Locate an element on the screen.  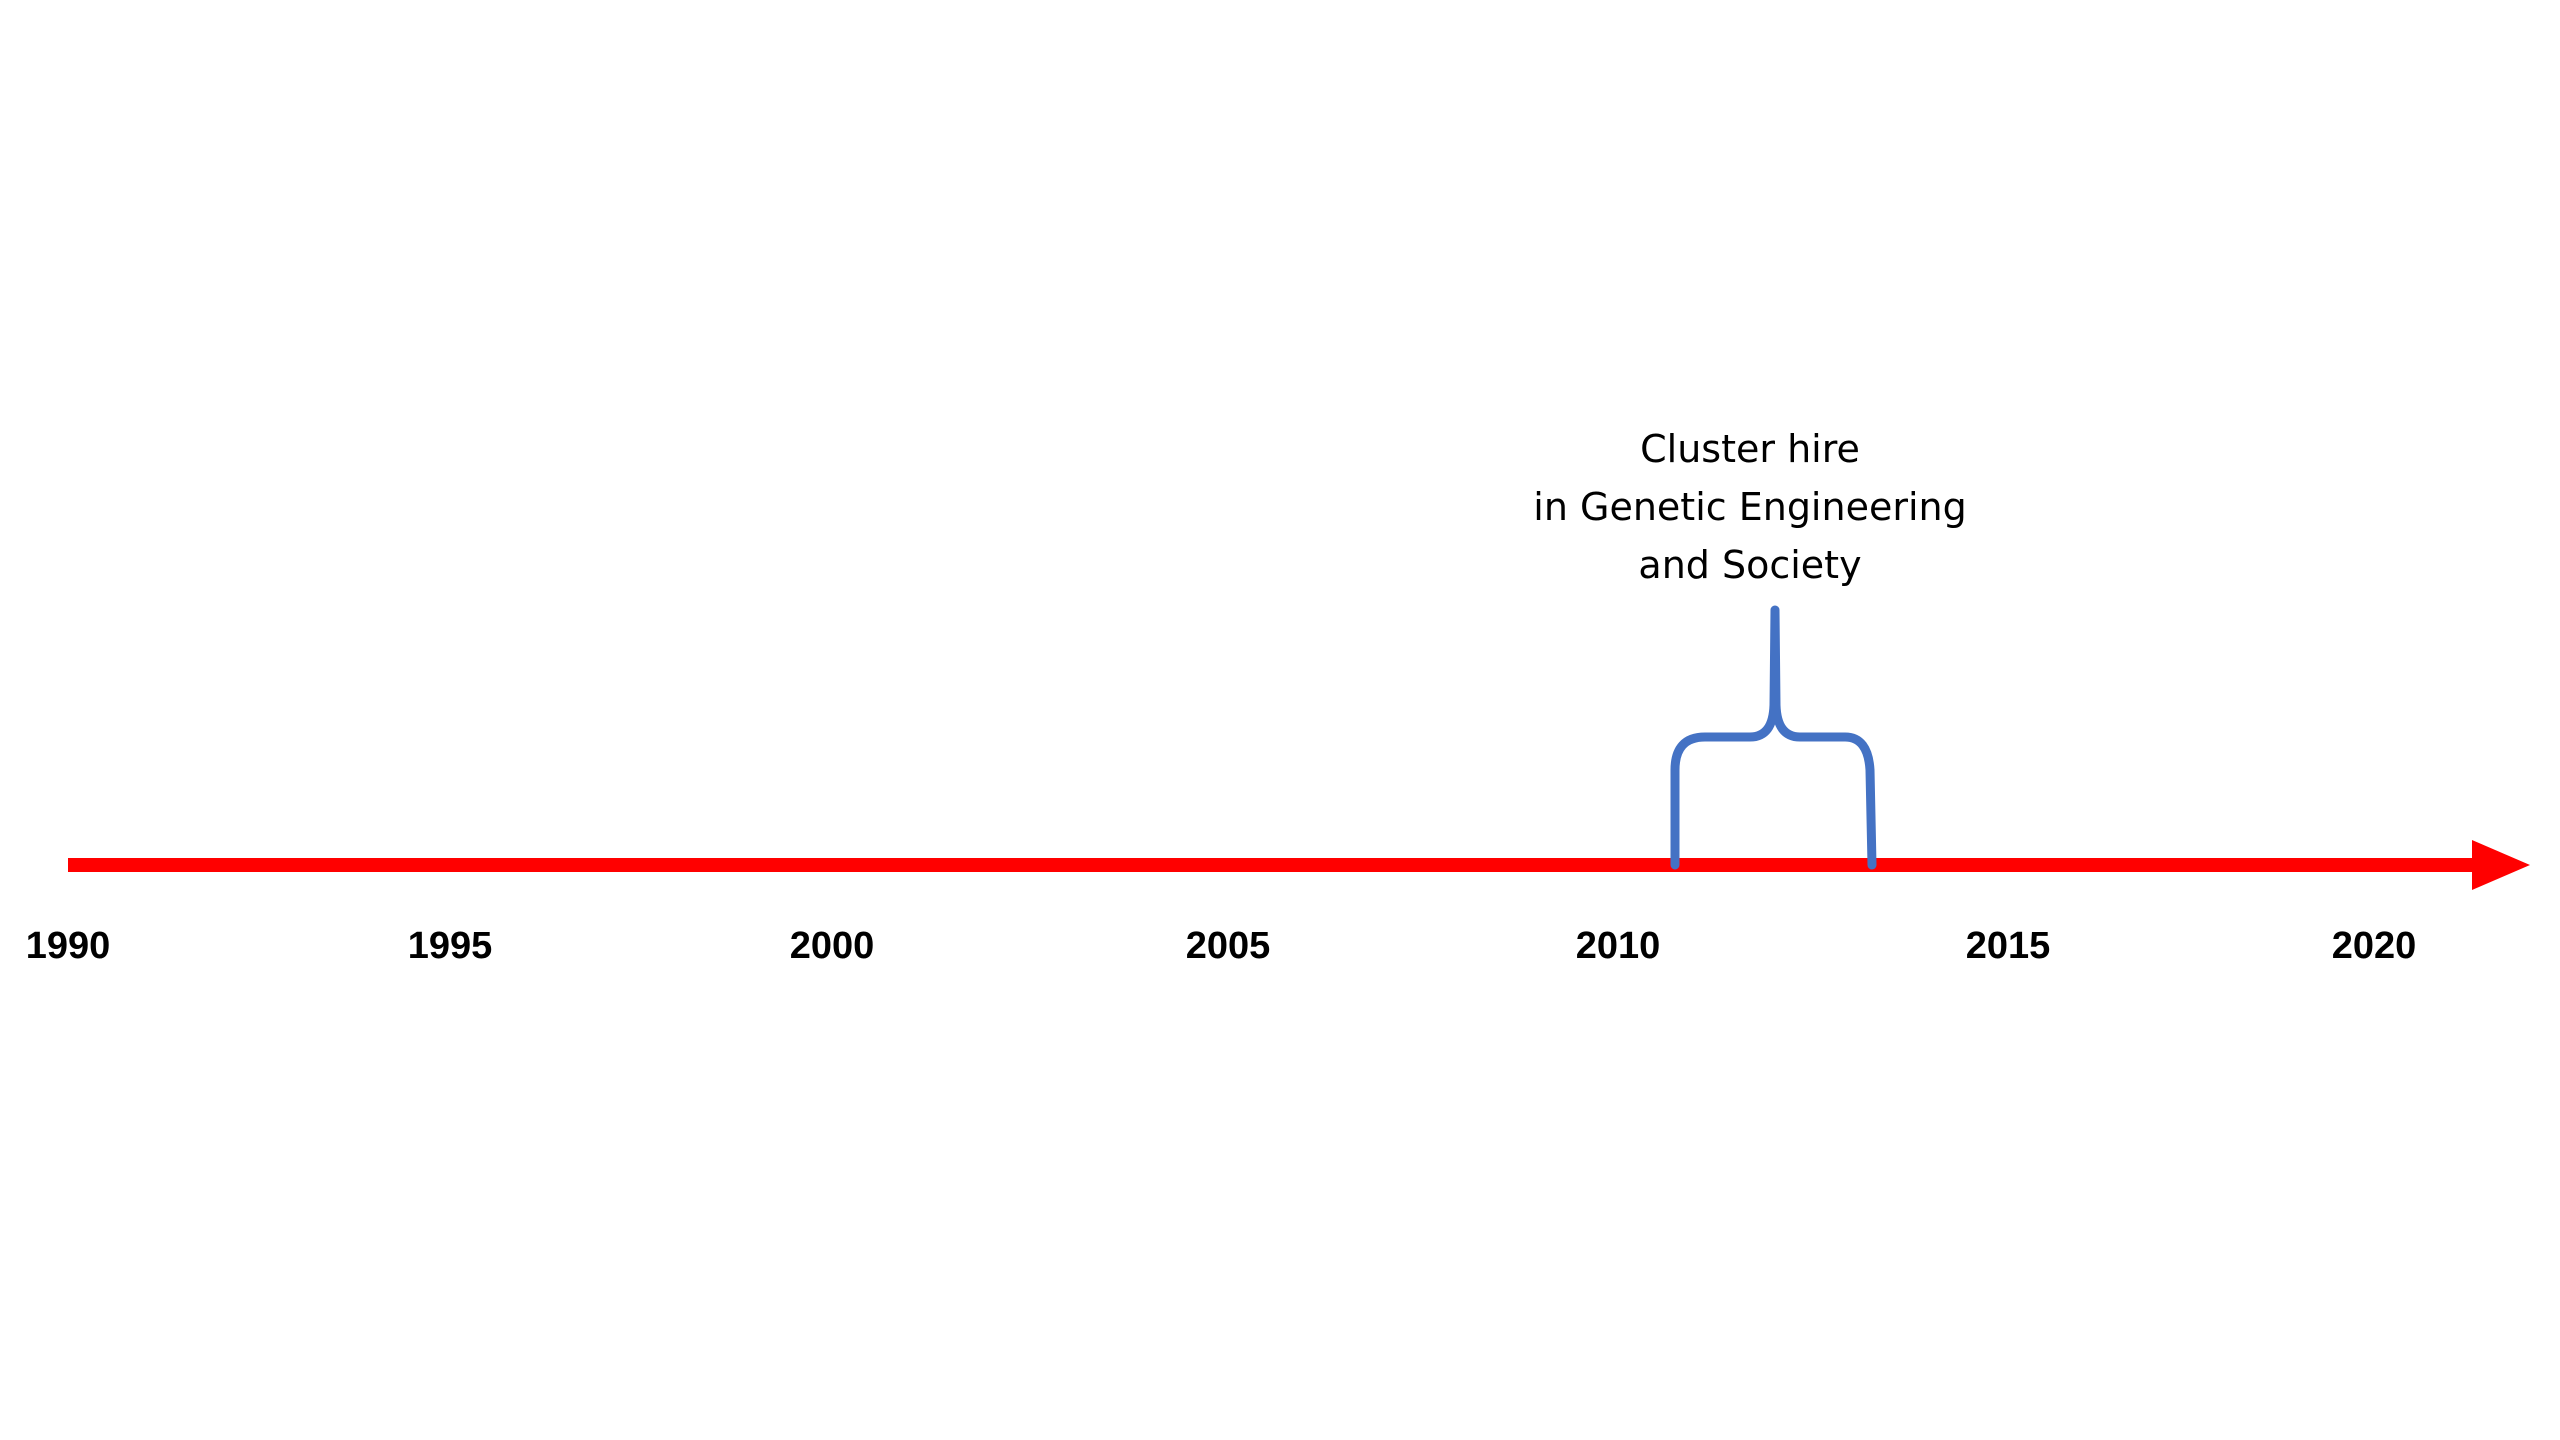
event-label-line-3: and Society is located at coordinates (1750, 565).